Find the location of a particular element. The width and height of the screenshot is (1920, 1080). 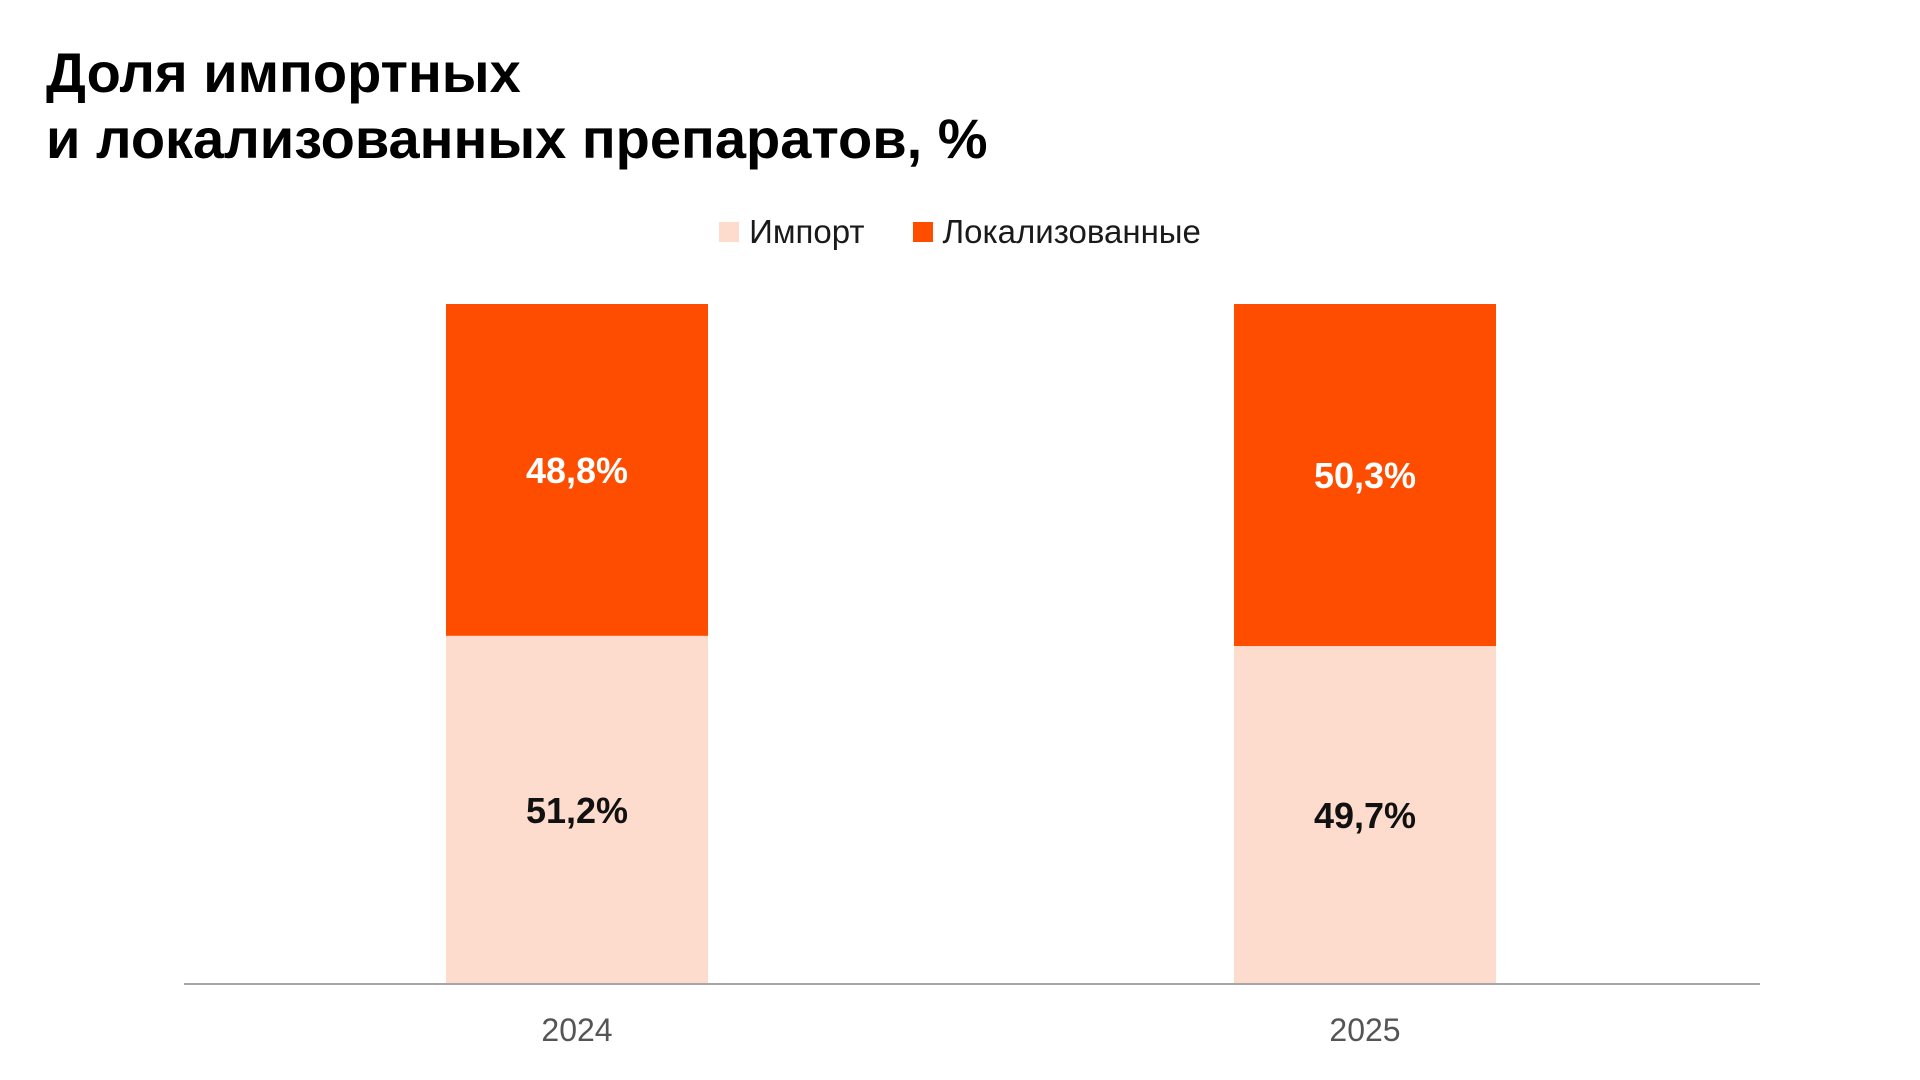

legend-item-import: Импорт is located at coordinates (792, 232).